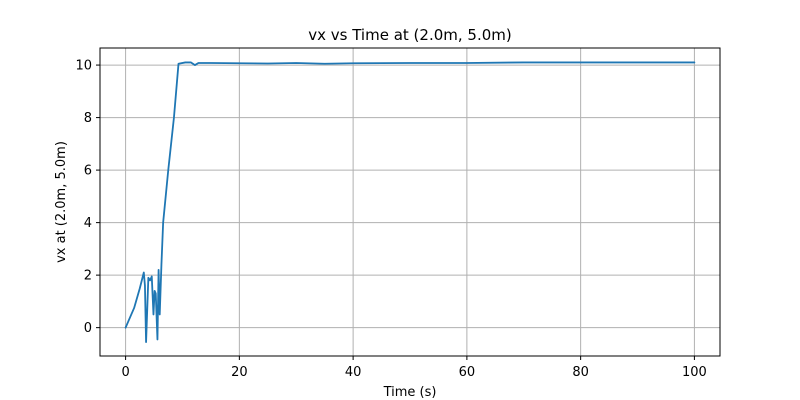 The width and height of the screenshot is (800, 400). I want to click on y-tick-label: 0, so click(88, 328).